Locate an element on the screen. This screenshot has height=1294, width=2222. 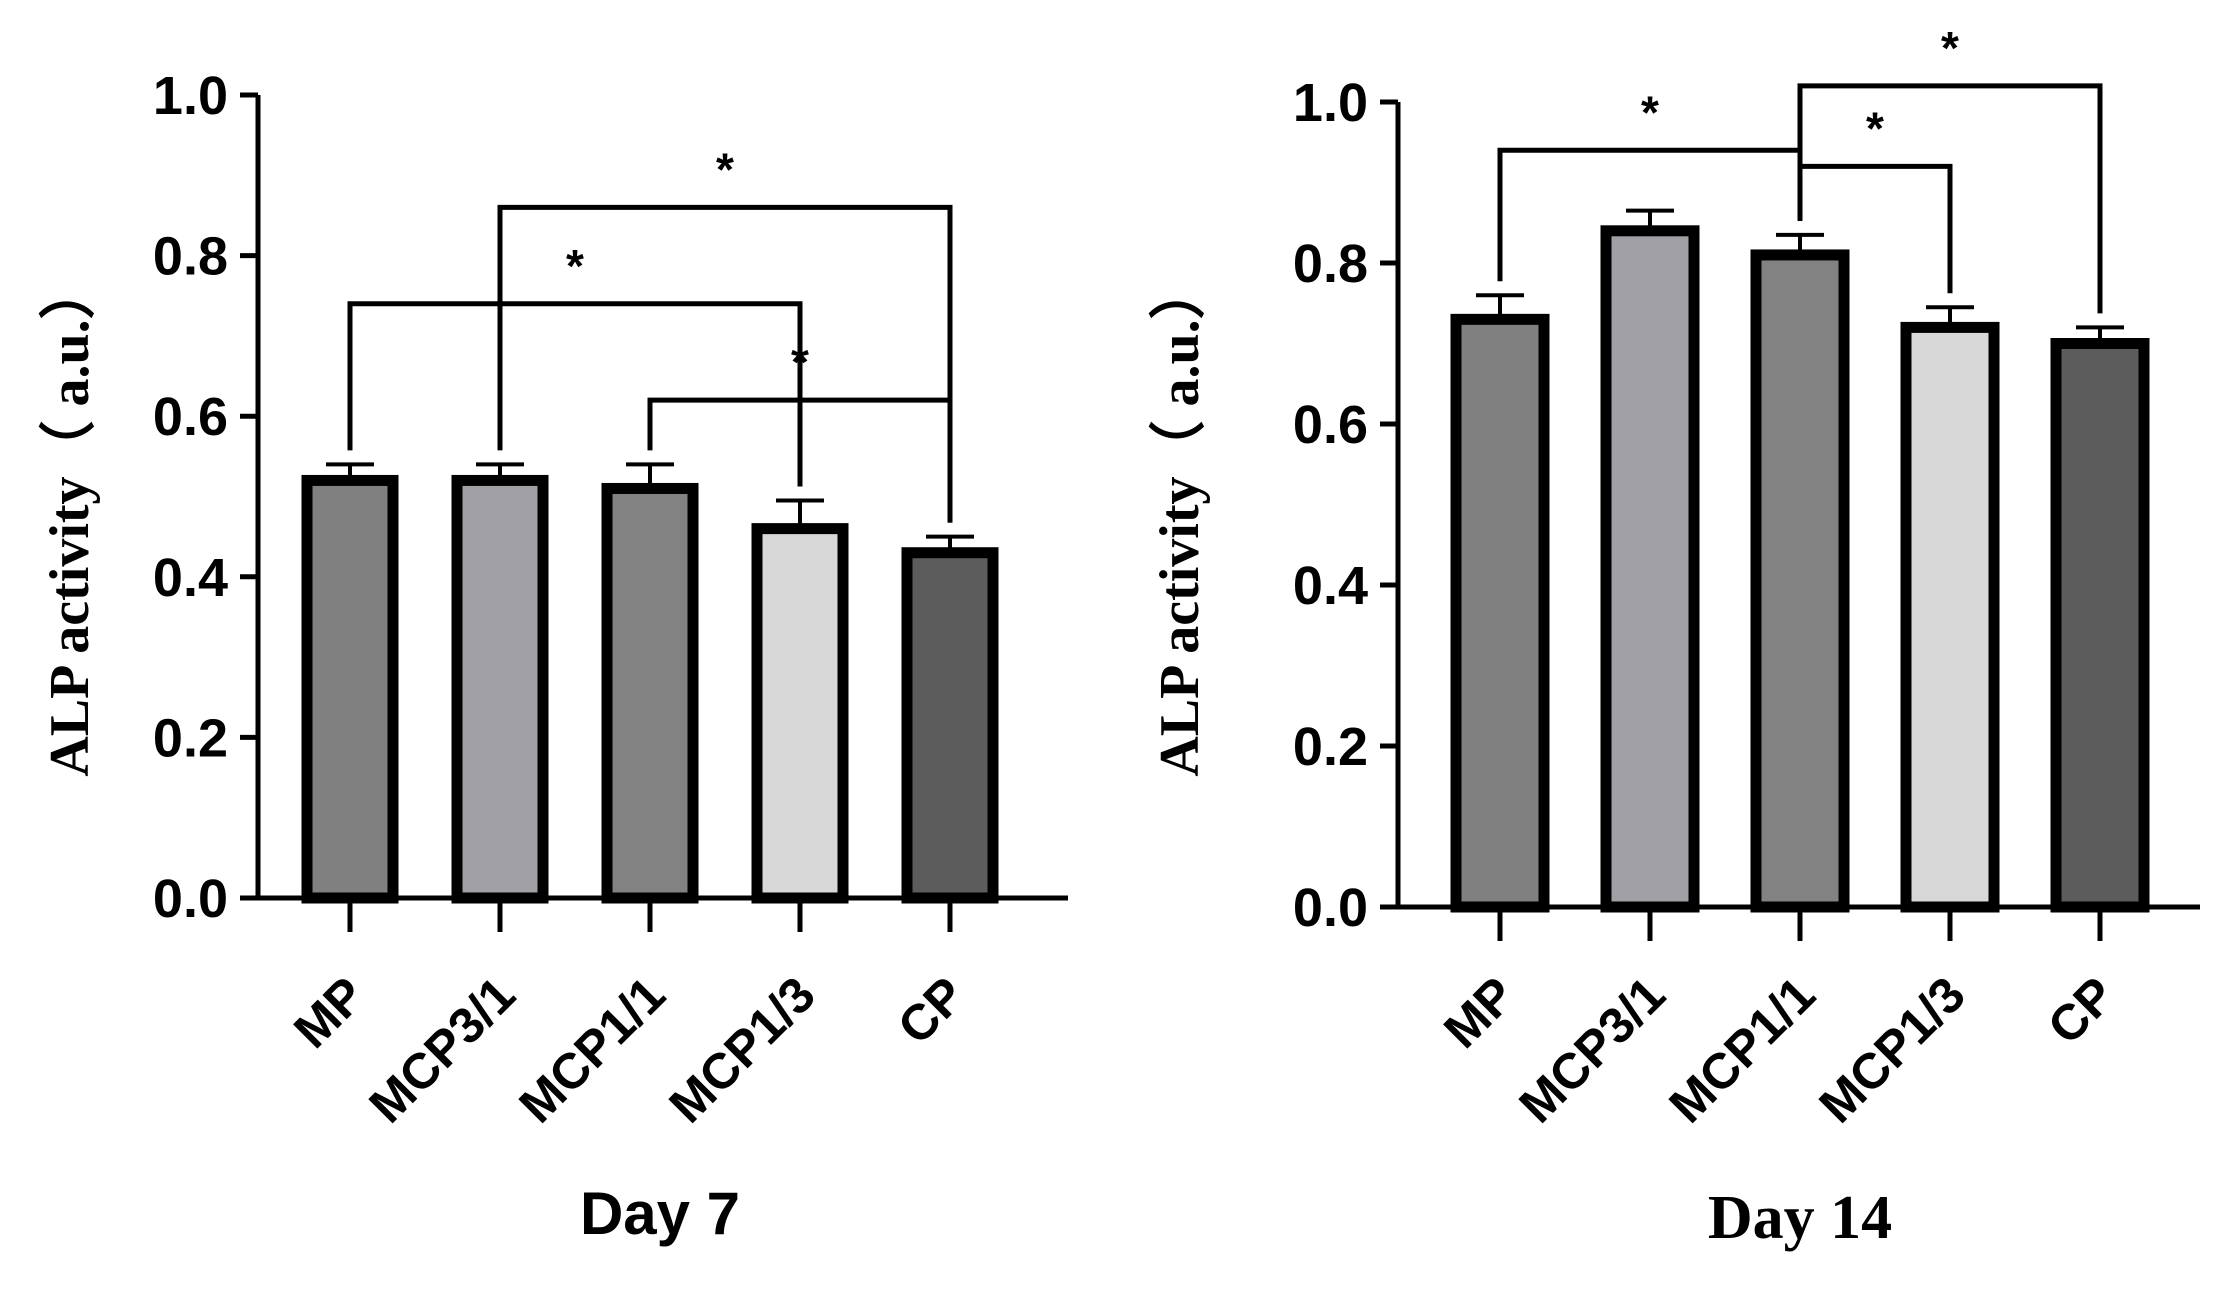
x-axis-title: Day 7 is located at coordinates (660, 1213).